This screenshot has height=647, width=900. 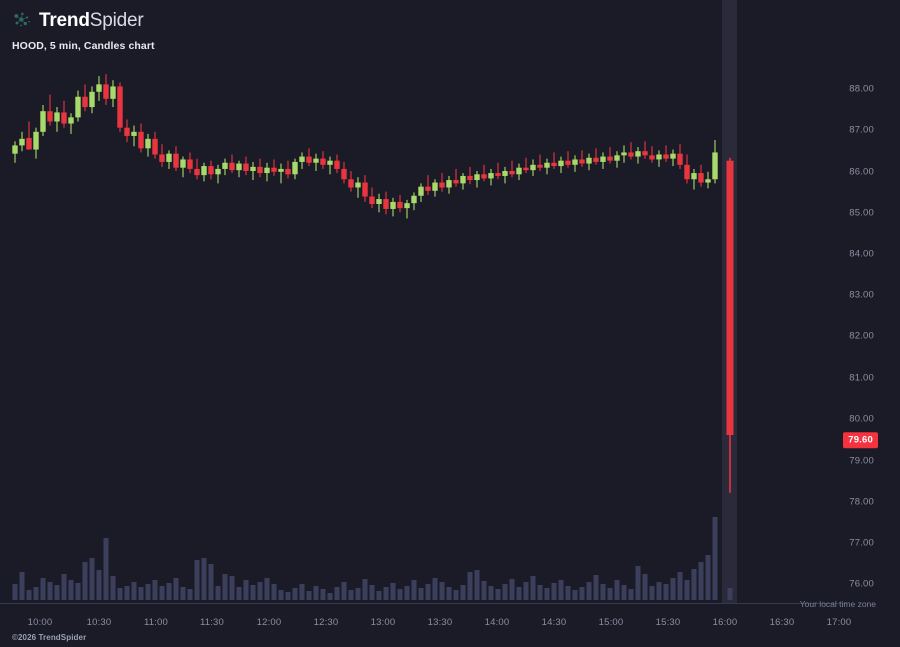 I want to click on copyright-label: ©2026 TrendSpider, so click(x=49, y=637).